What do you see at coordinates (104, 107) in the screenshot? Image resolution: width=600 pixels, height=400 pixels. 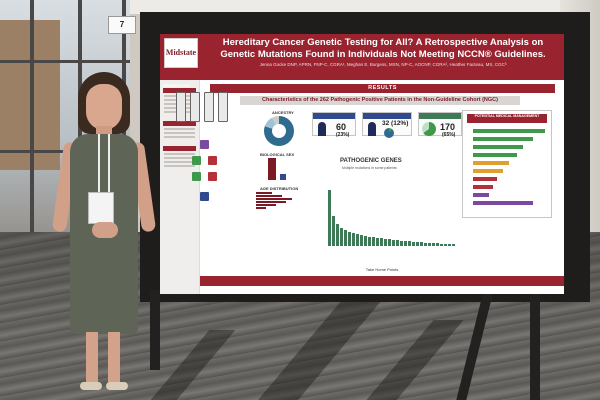 I see `presenter-face` at bounding box center [104, 107].